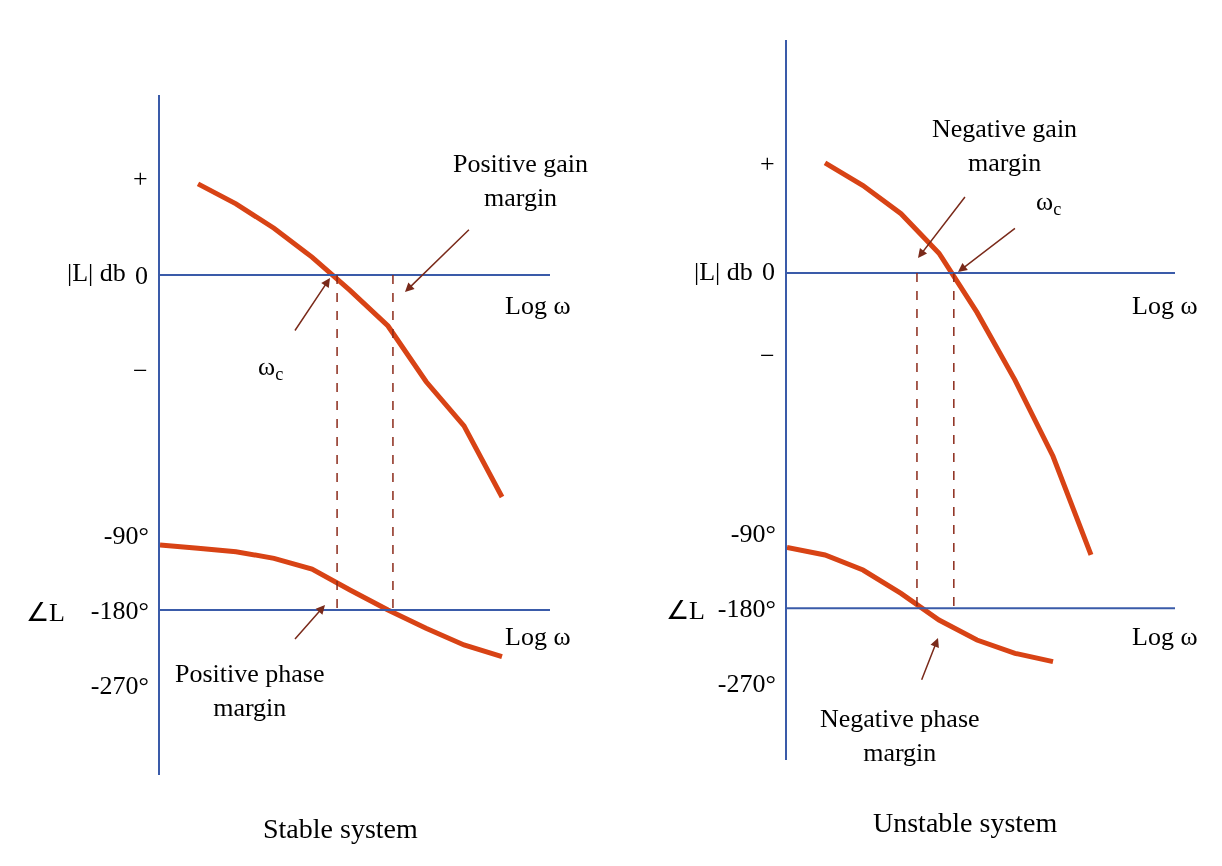  I want to click on annotation: Negative phase margin, so click(900, 735).